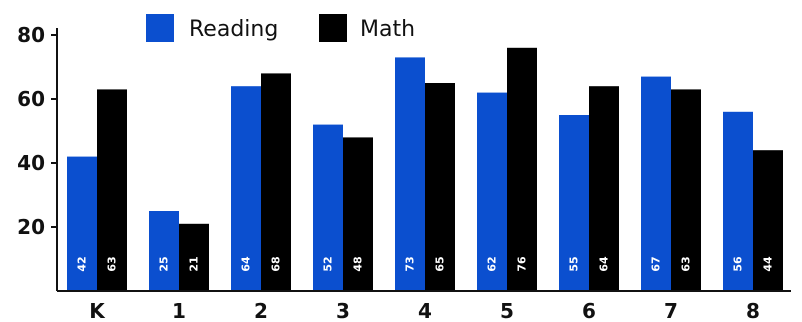 The width and height of the screenshot is (802, 322). Describe the element at coordinates (738, 264) in the screenshot. I see `bar-value-label: 56` at that location.